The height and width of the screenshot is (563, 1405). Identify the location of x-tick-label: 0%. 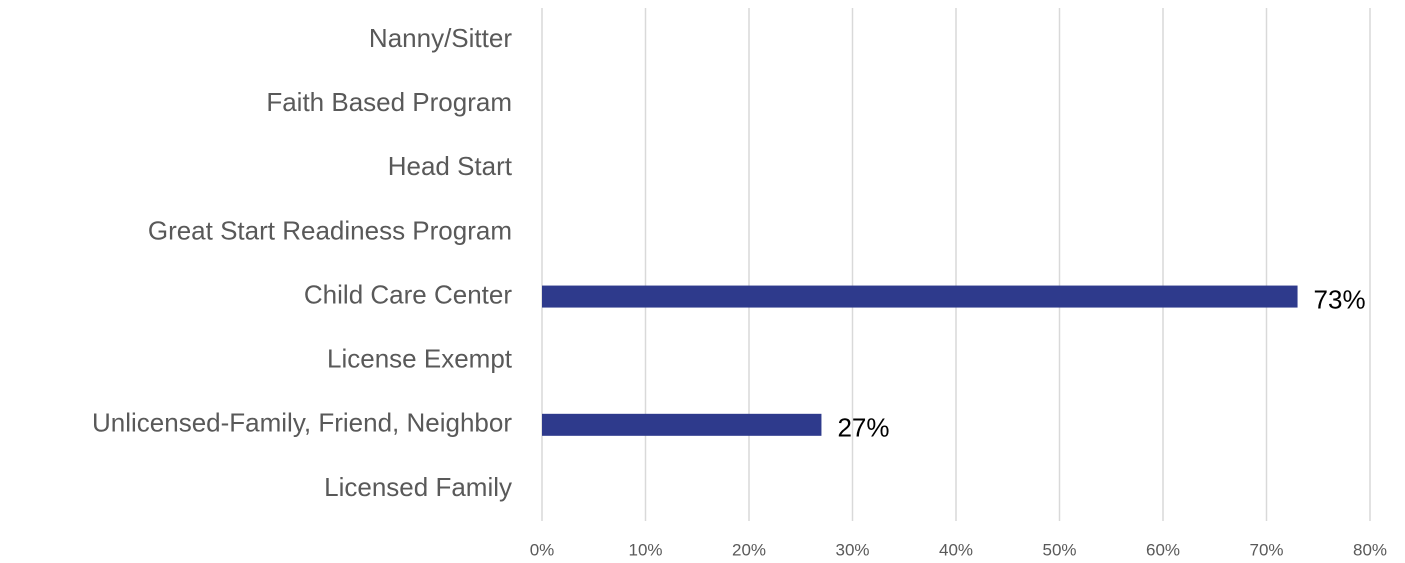
(542, 549).